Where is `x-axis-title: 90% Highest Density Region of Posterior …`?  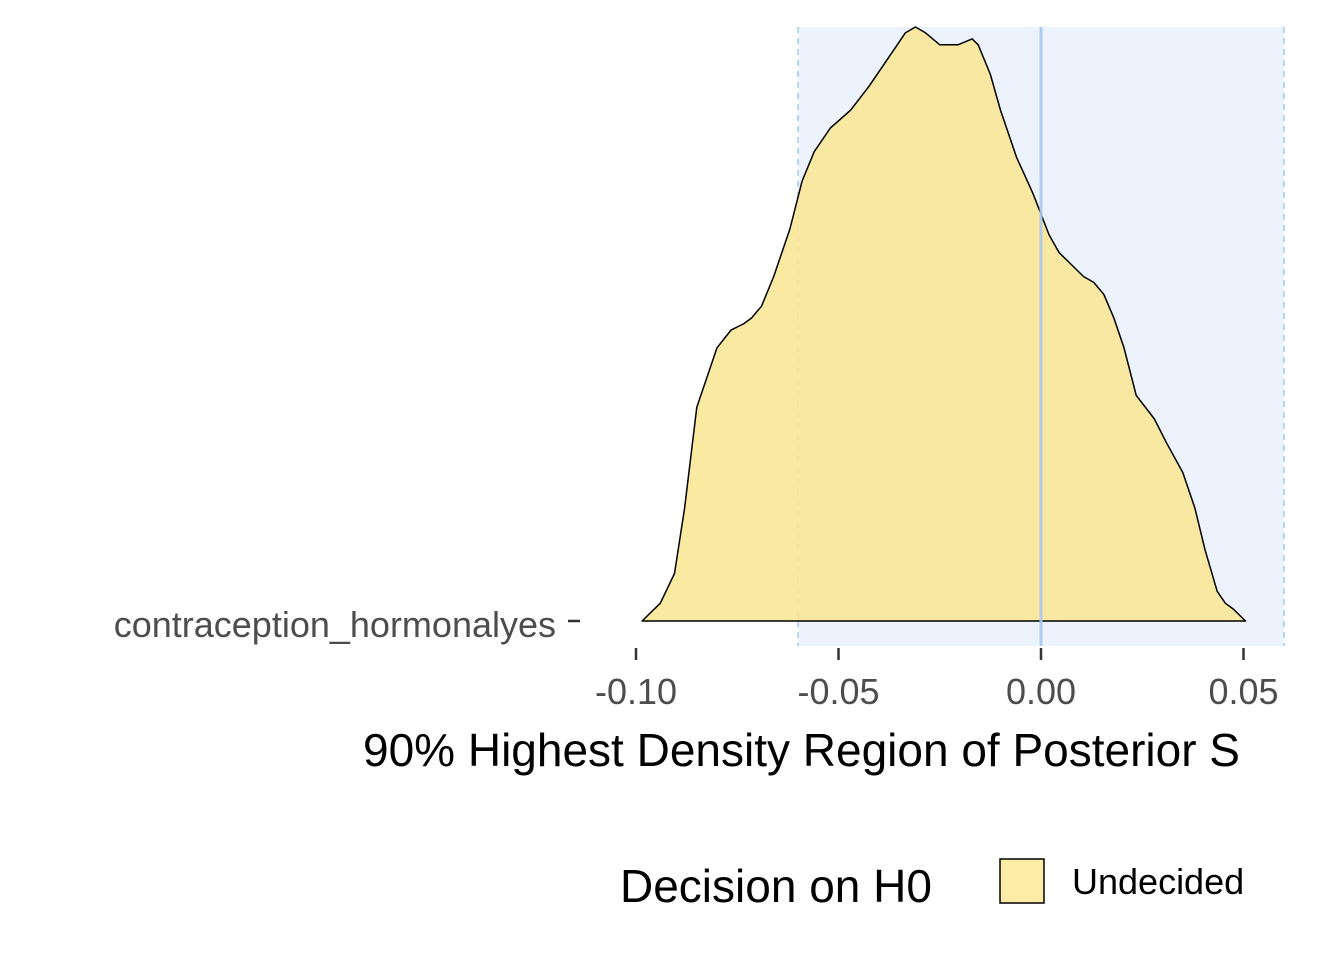 x-axis-title: 90% Highest Density Region of Posterior … is located at coordinates (801, 750).